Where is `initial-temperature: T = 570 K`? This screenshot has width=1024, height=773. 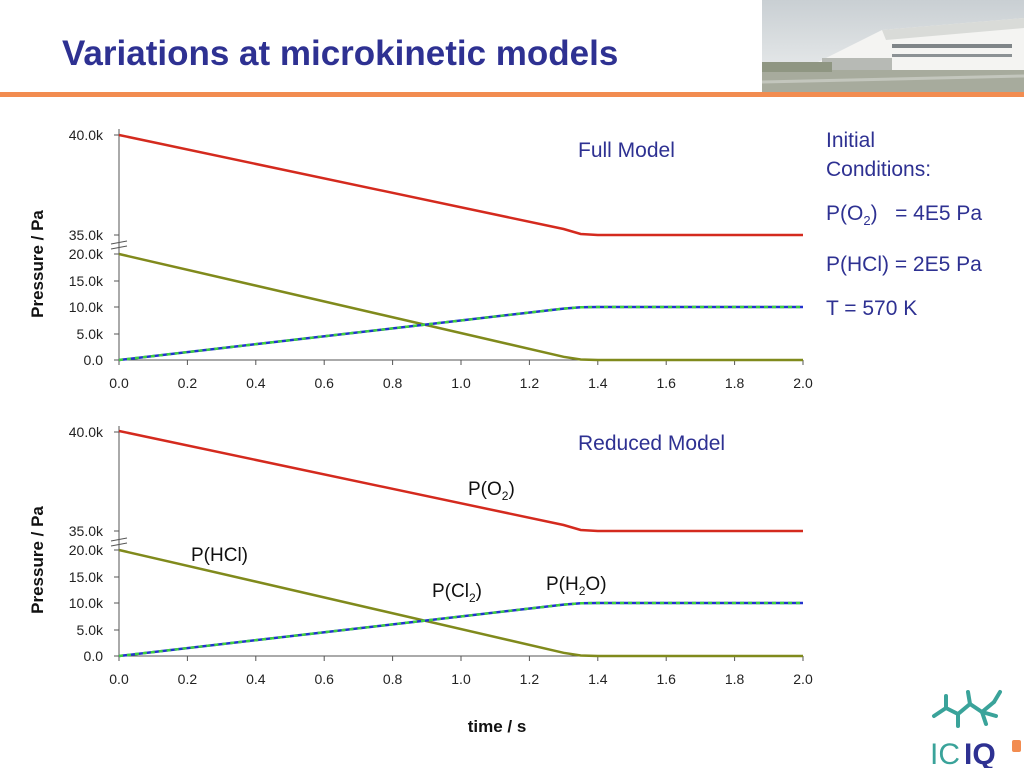
initial-temperature: T = 570 K is located at coordinates (872, 309).